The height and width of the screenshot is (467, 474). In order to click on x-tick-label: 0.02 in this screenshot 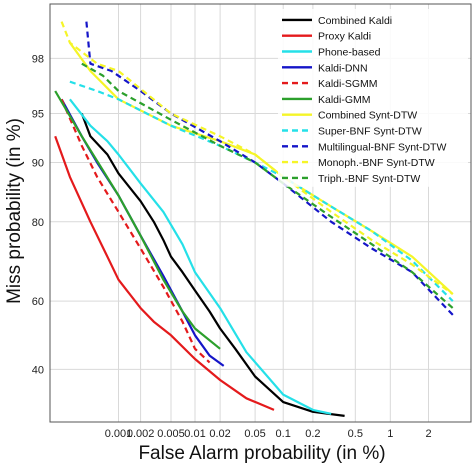, I will do `click(219, 434)`.